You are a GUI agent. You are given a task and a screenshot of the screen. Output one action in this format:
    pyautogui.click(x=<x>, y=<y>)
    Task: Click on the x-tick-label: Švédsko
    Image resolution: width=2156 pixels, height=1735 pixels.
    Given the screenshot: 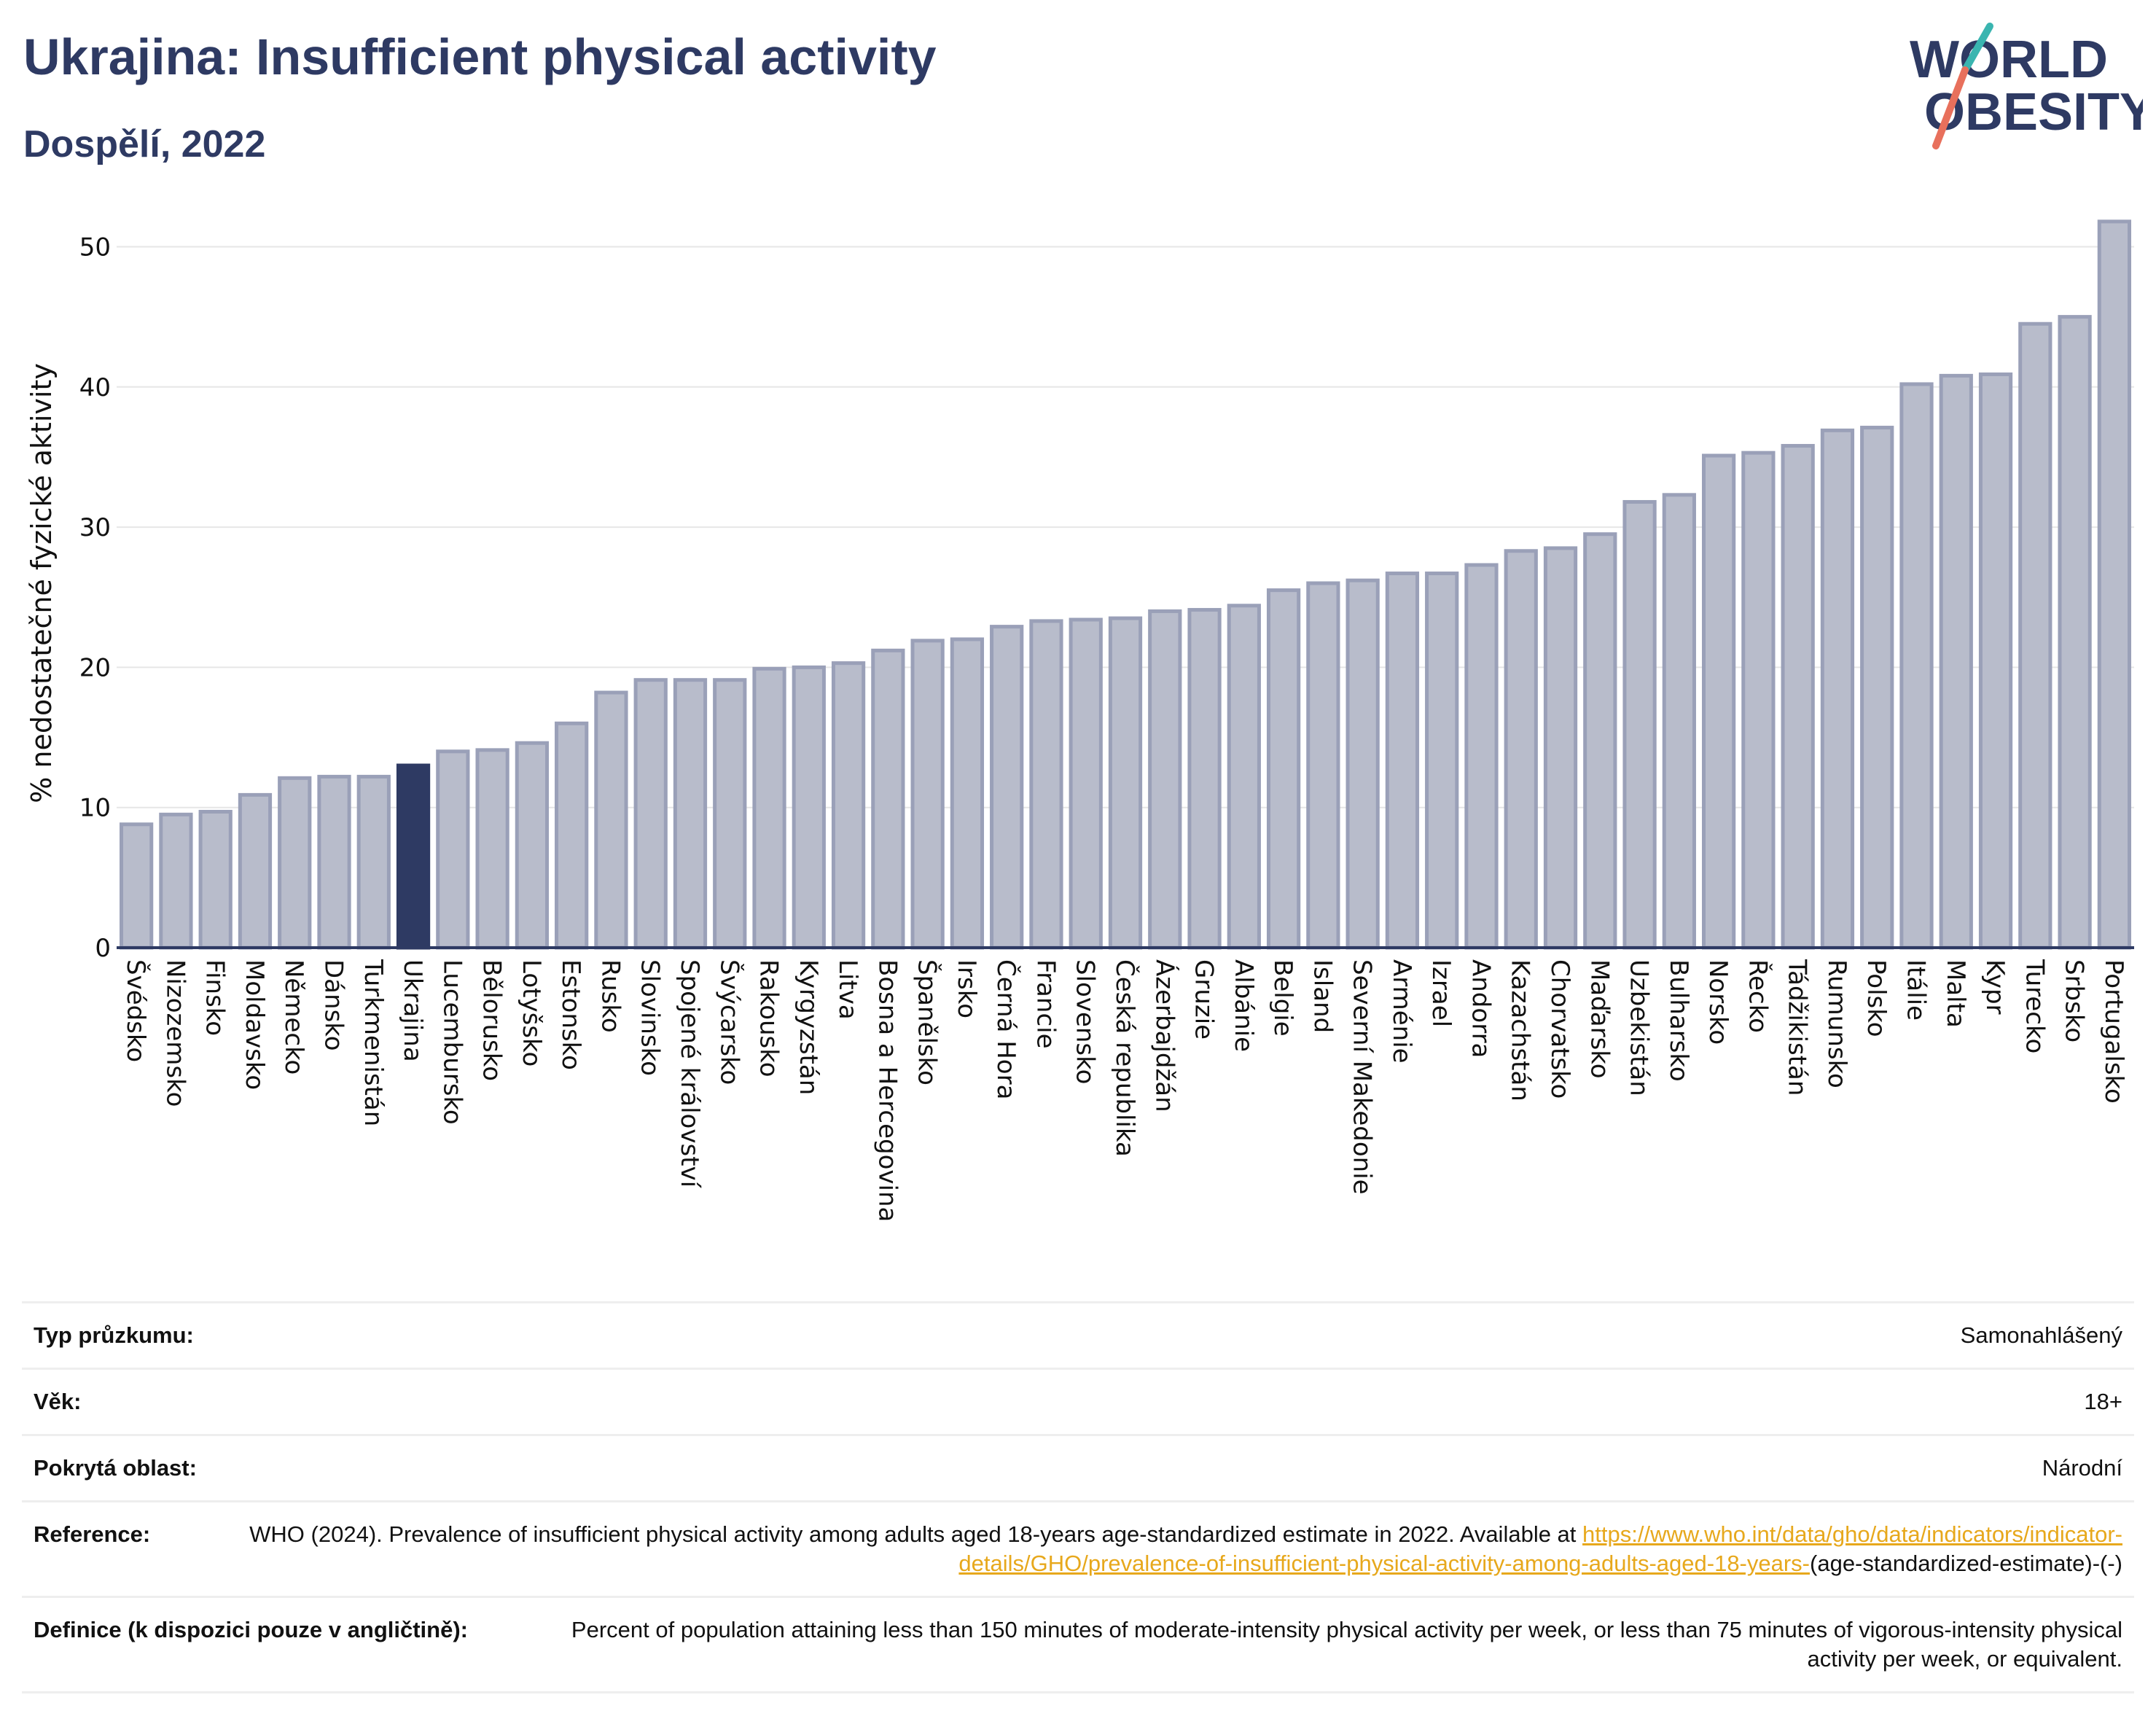 What is the action you would take?
    pyautogui.click(x=136, y=1010)
    